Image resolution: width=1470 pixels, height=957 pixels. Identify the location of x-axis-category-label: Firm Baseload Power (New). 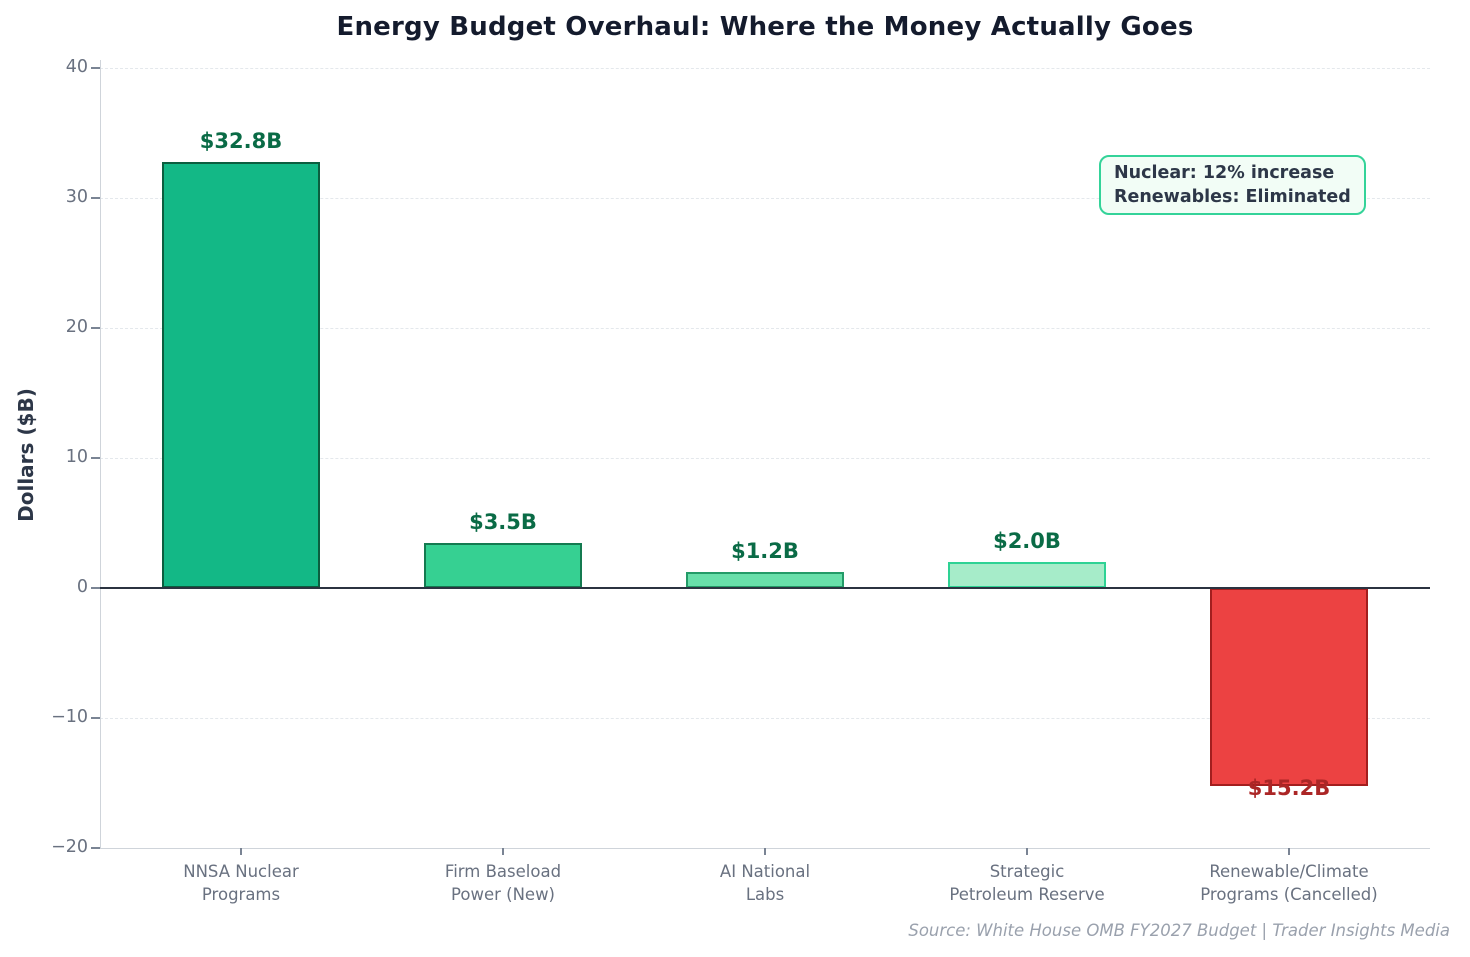
(503, 883).